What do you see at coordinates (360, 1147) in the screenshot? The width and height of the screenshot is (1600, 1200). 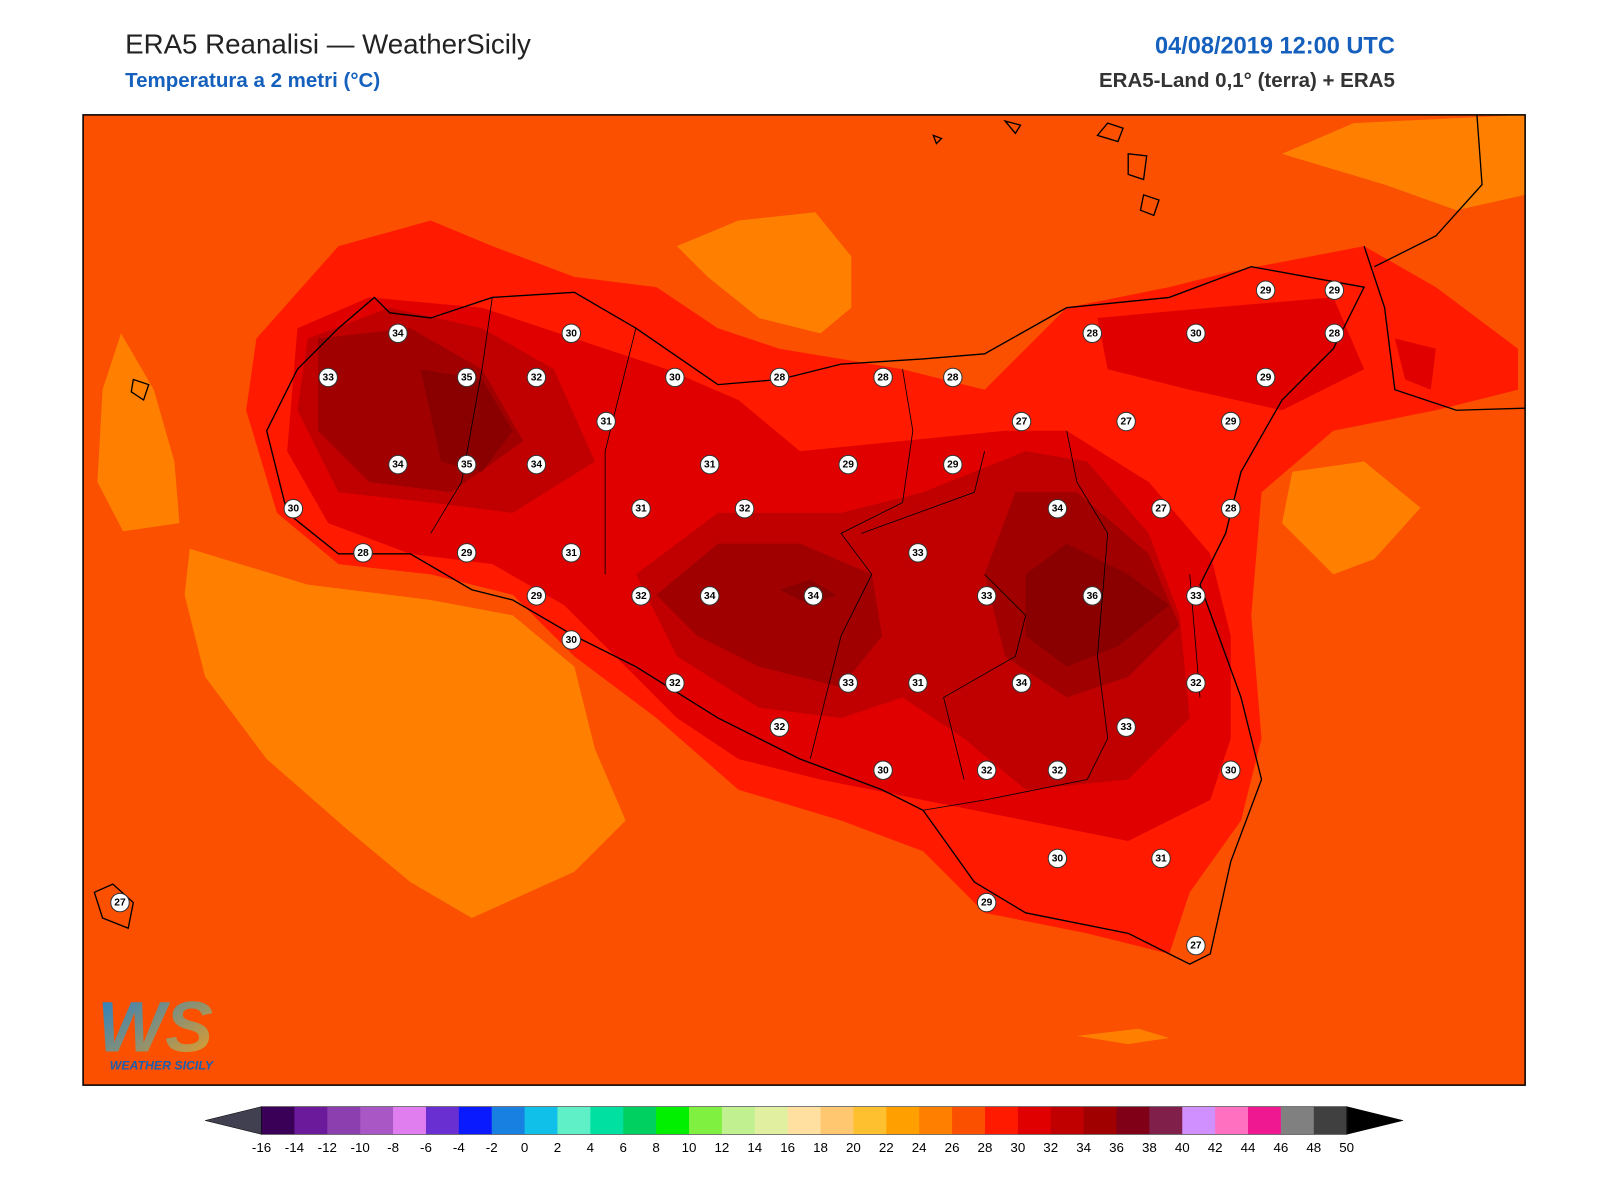 I see `colorbar-tick-label: -10` at bounding box center [360, 1147].